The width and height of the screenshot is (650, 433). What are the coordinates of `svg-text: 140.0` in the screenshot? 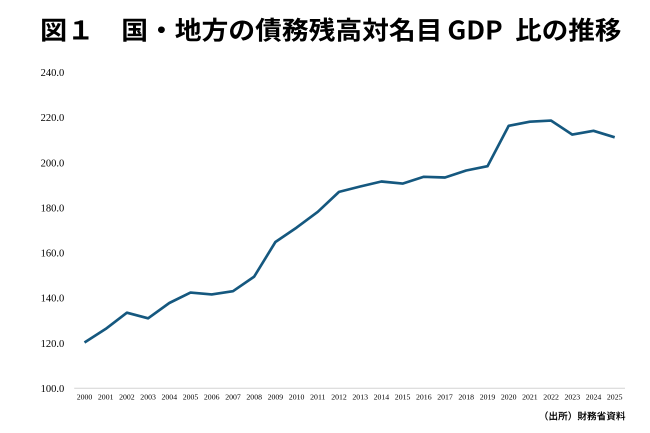 It's located at (53, 299).